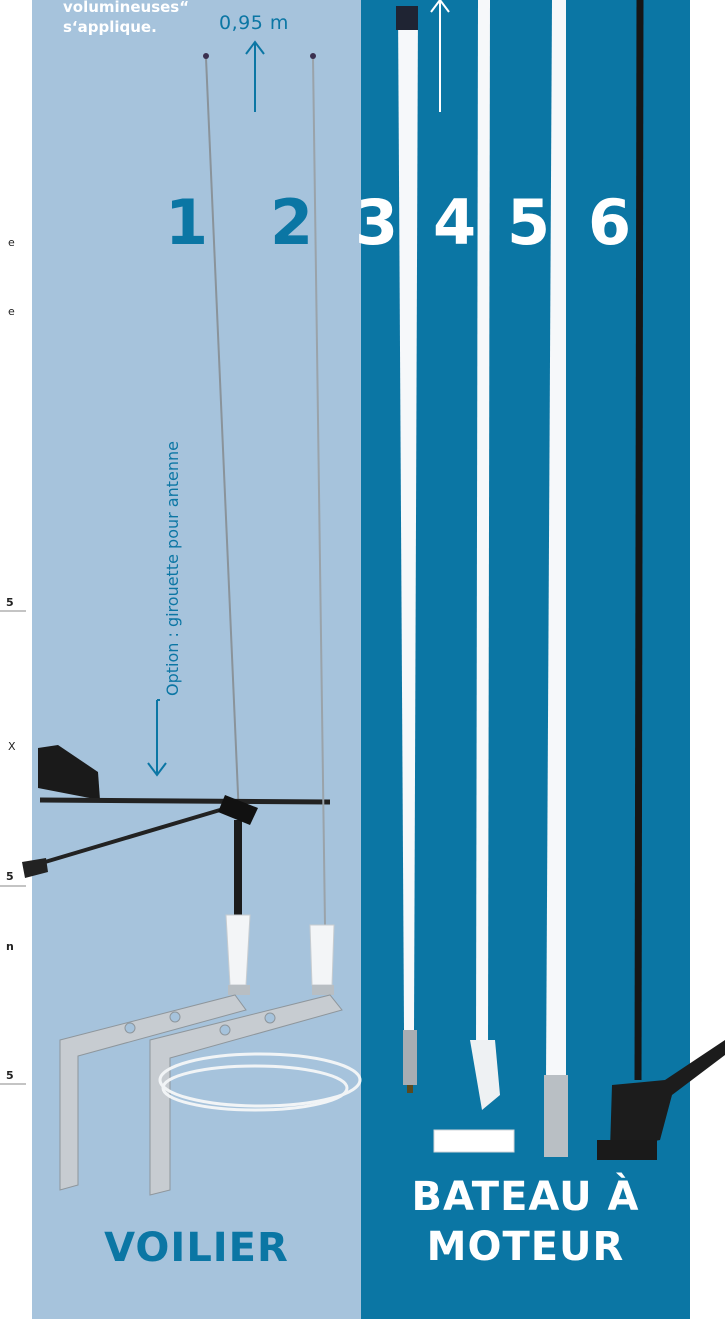  I want to click on antenna-4-icon, so click(474, 576).